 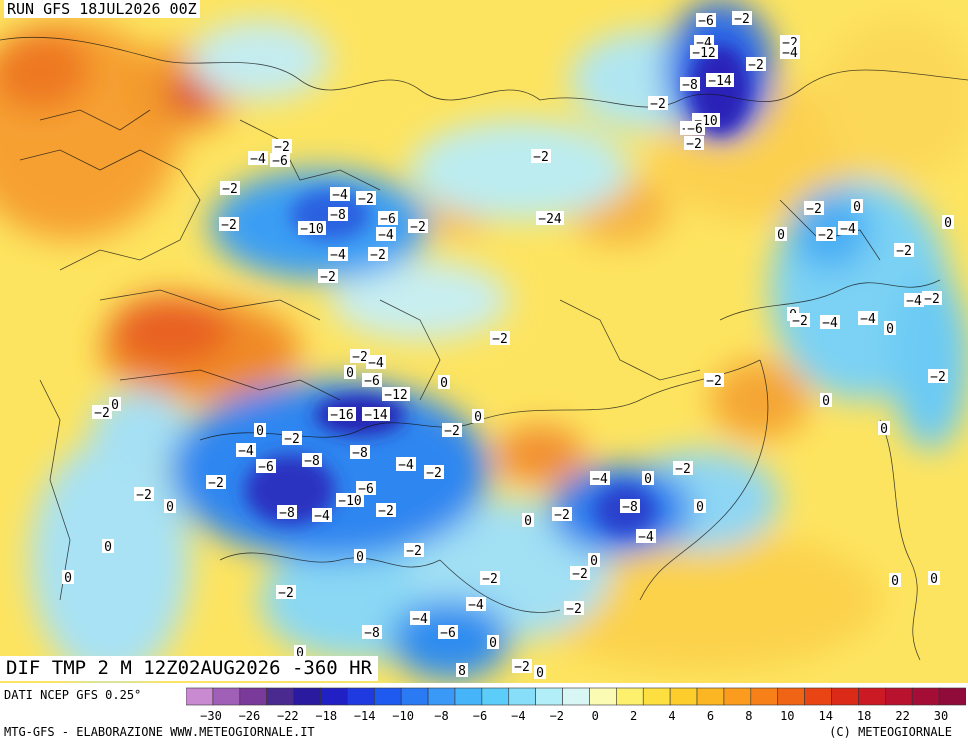 I want to click on legend-tick-label: −22, so click(x=288, y=716).